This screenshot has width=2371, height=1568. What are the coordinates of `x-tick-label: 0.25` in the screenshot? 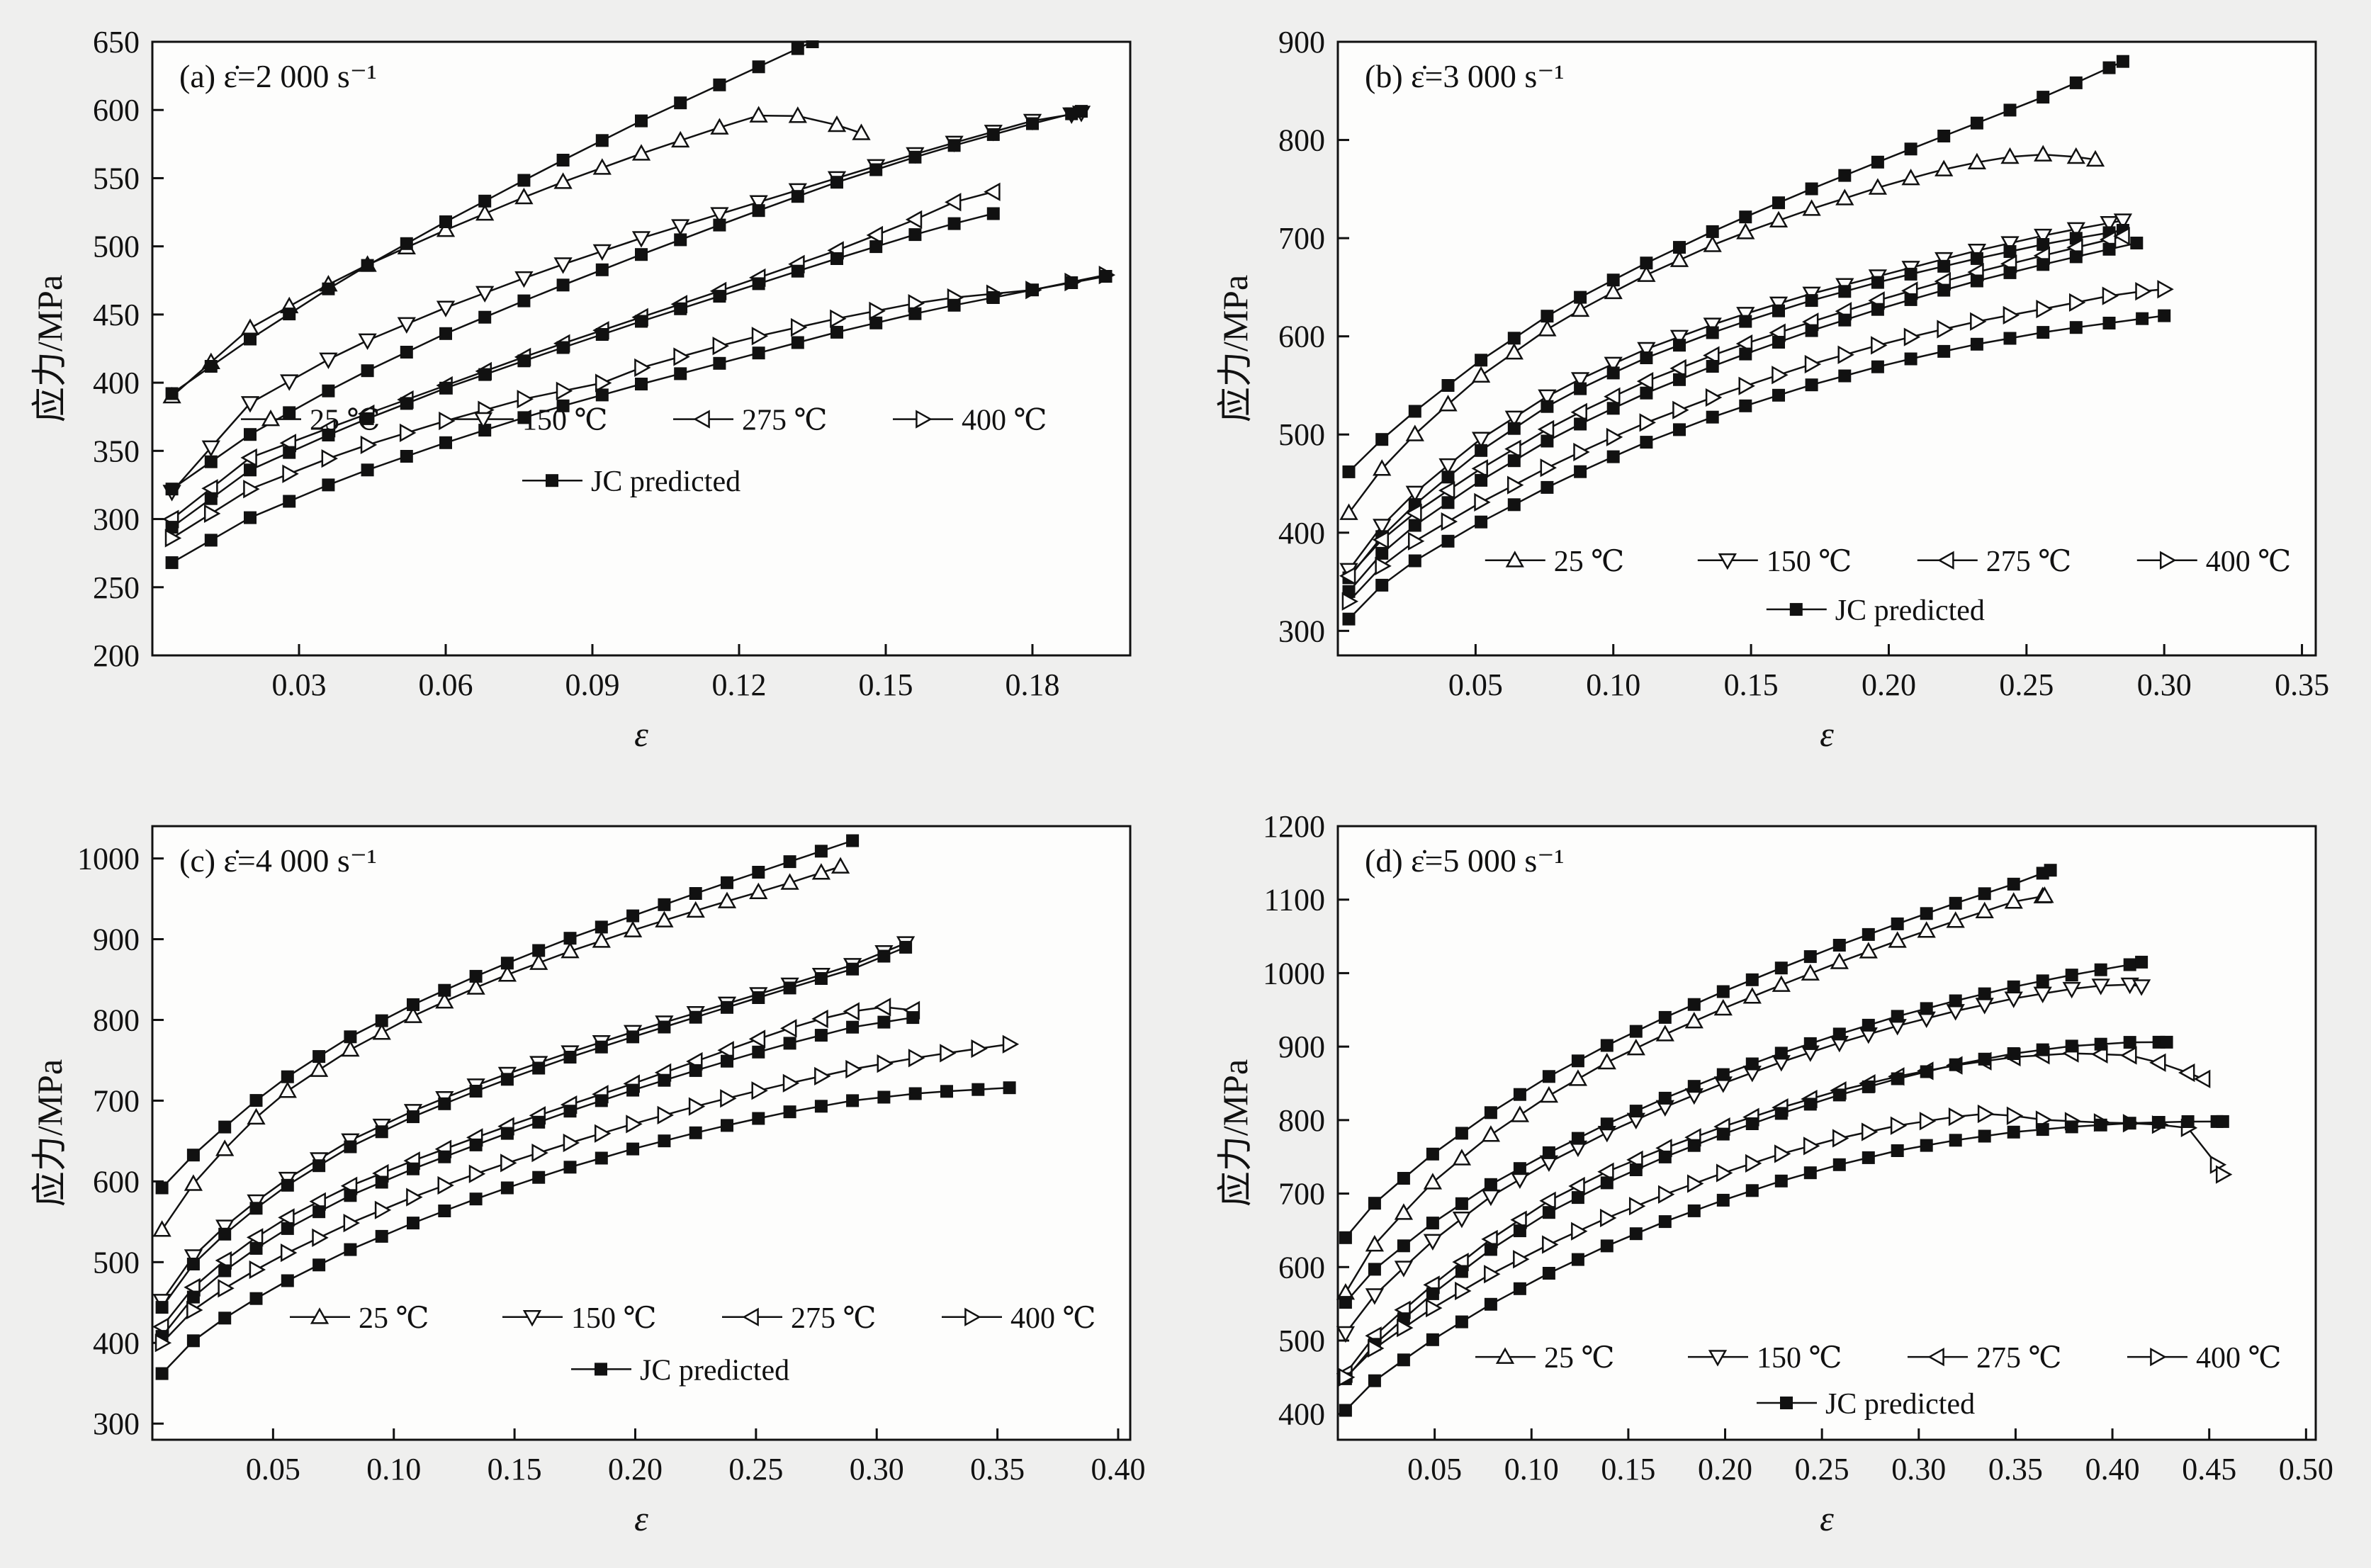 It's located at (2026, 684).